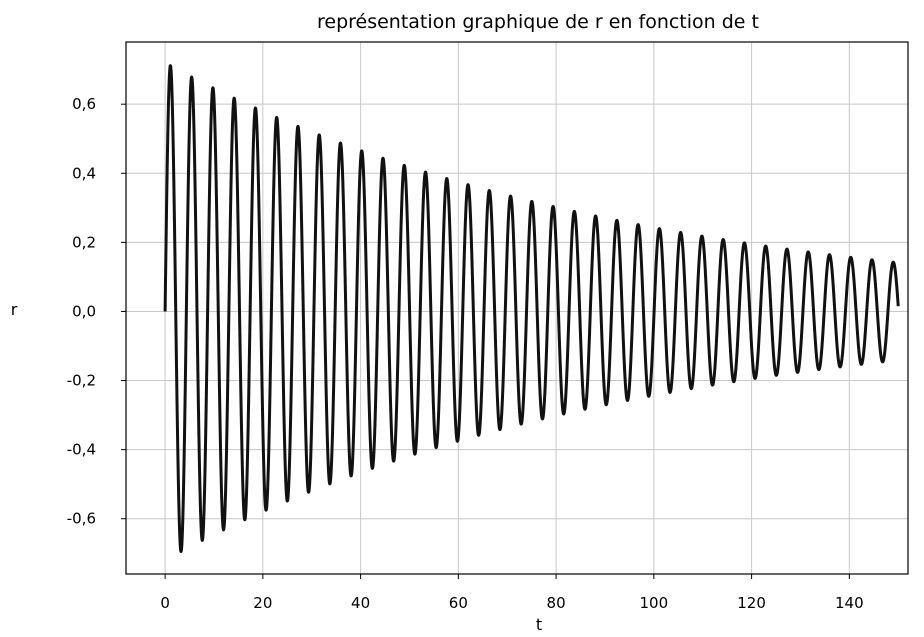 This screenshot has height=637, width=924. I want to click on y-axis-label: r, so click(14, 309).